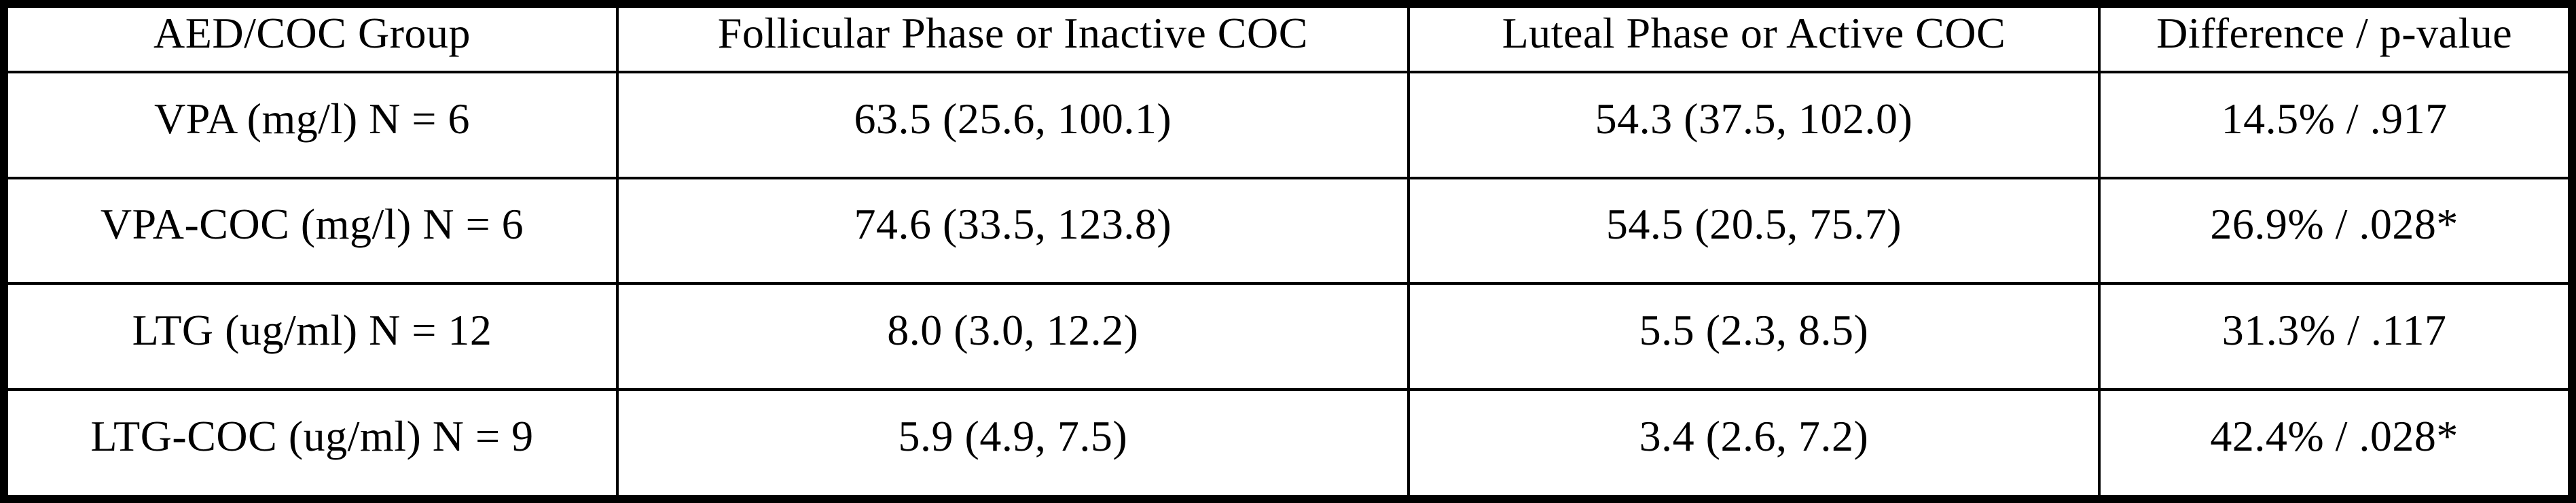 The width and height of the screenshot is (2576, 503). Describe the element at coordinates (1013, 441) in the screenshot. I see `cell-follicular-value: 5.9 (4.9, 7.5)` at that location.